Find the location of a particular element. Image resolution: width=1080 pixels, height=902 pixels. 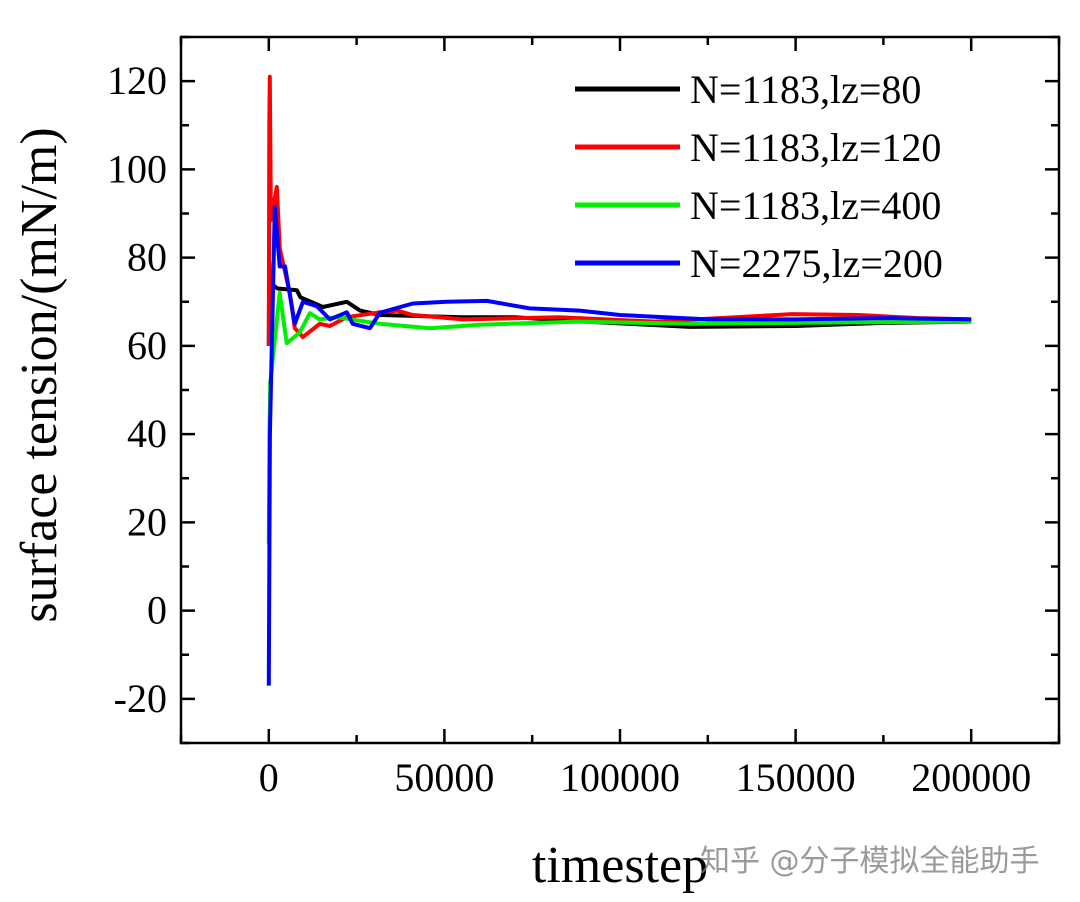

y-tick-label: 120 is located at coordinates (137, 80).